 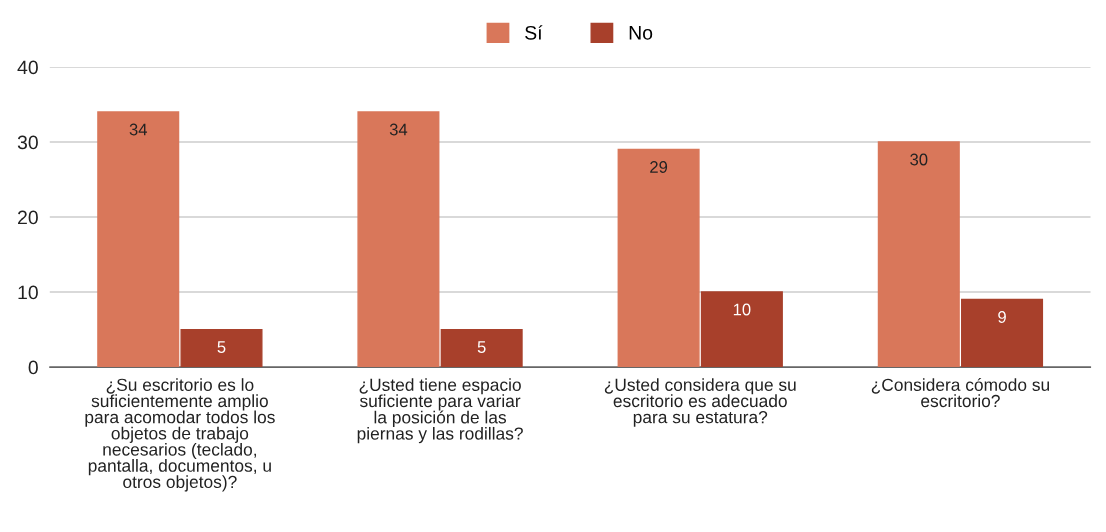 I want to click on y-tick-label: 40, so click(x=27, y=67).